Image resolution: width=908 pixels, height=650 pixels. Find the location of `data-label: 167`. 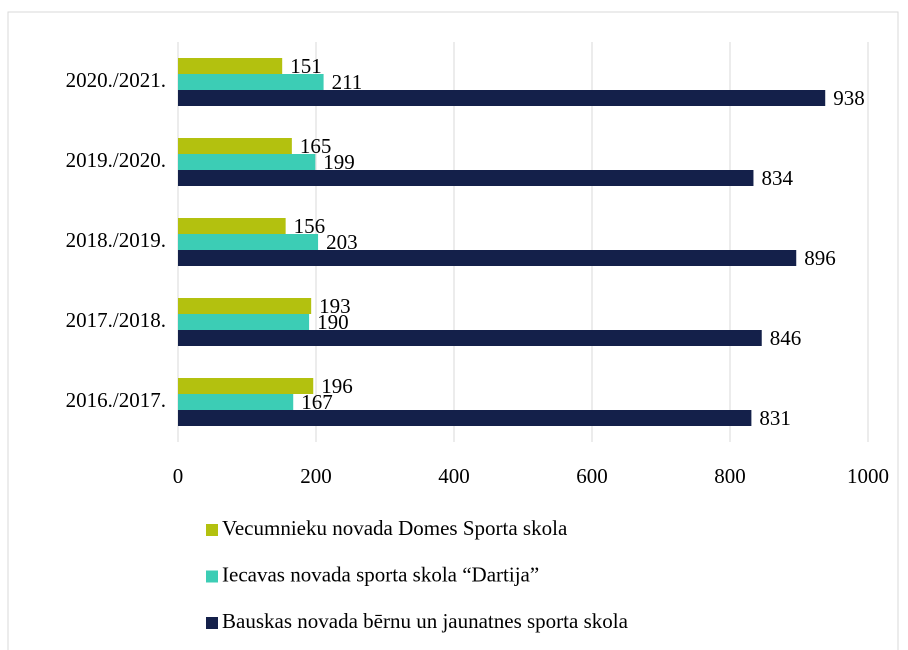

data-label: 167 is located at coordinates (317, 402).